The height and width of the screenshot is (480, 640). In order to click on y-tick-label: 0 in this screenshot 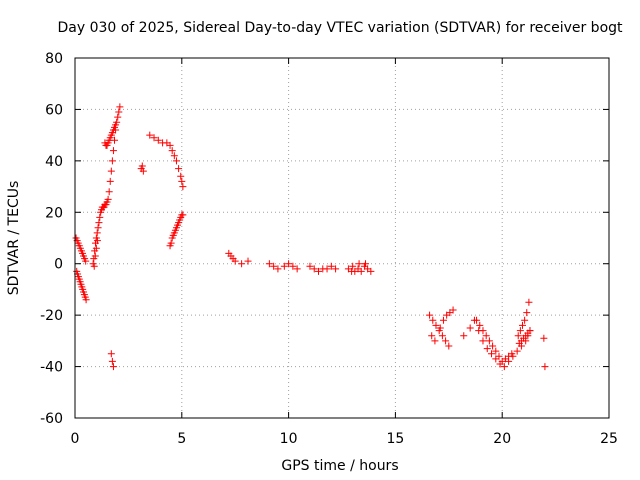, I will do `click(58, 265)`.